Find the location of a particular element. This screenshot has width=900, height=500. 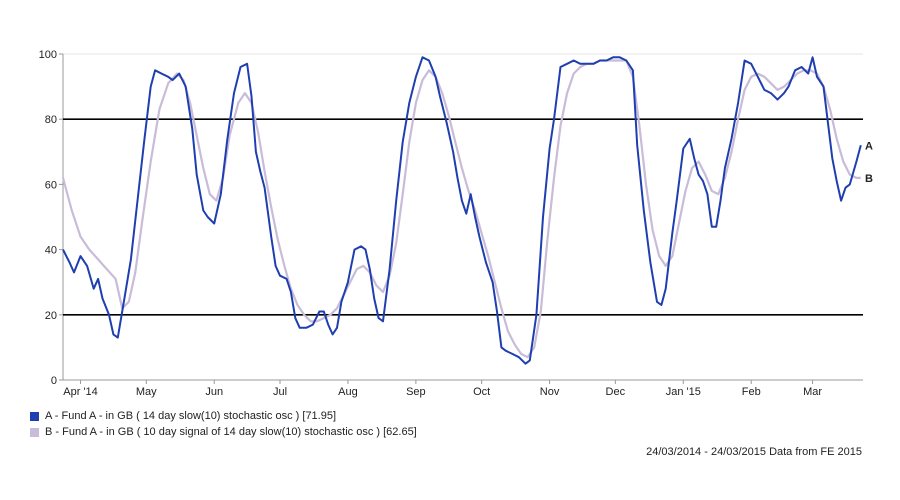

x-tick-label: May is located at coordinates (146, 392).